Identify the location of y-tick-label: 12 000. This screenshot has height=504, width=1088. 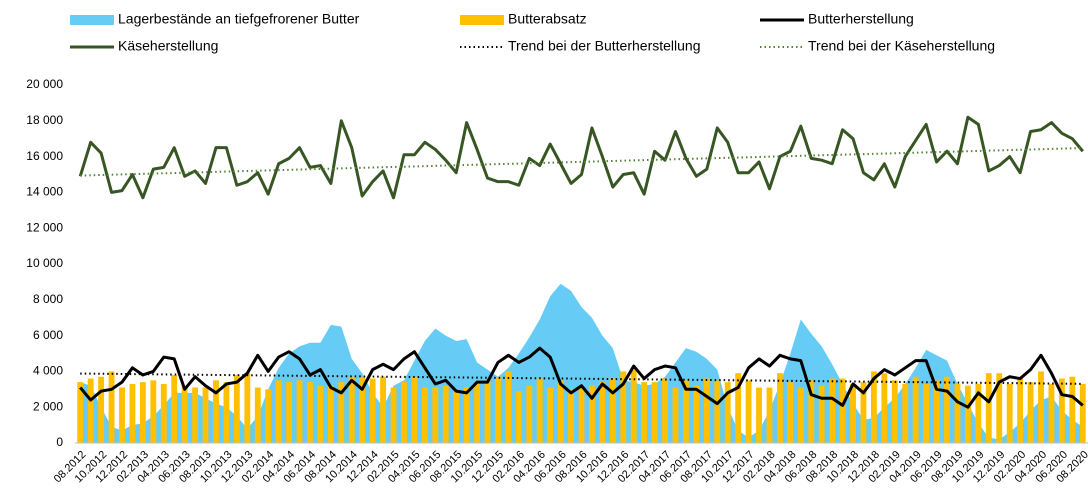
(44, 227).